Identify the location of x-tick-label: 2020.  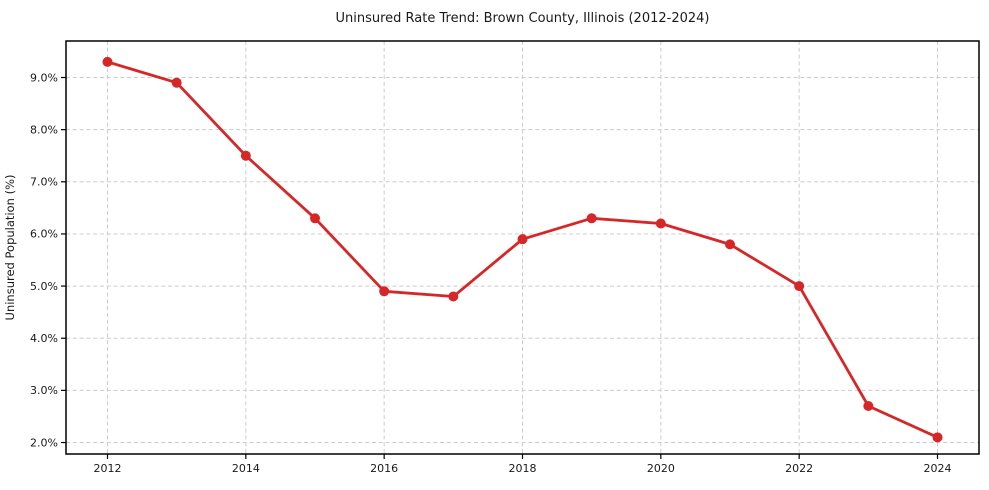
(661, 468).